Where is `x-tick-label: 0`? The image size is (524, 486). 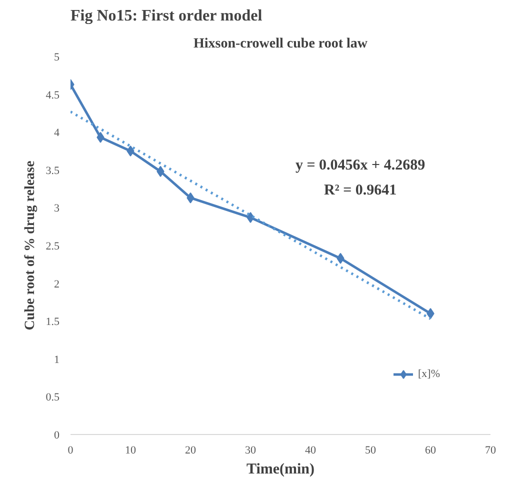 x-tick-label: 0 is located at coordinates (71, 450).